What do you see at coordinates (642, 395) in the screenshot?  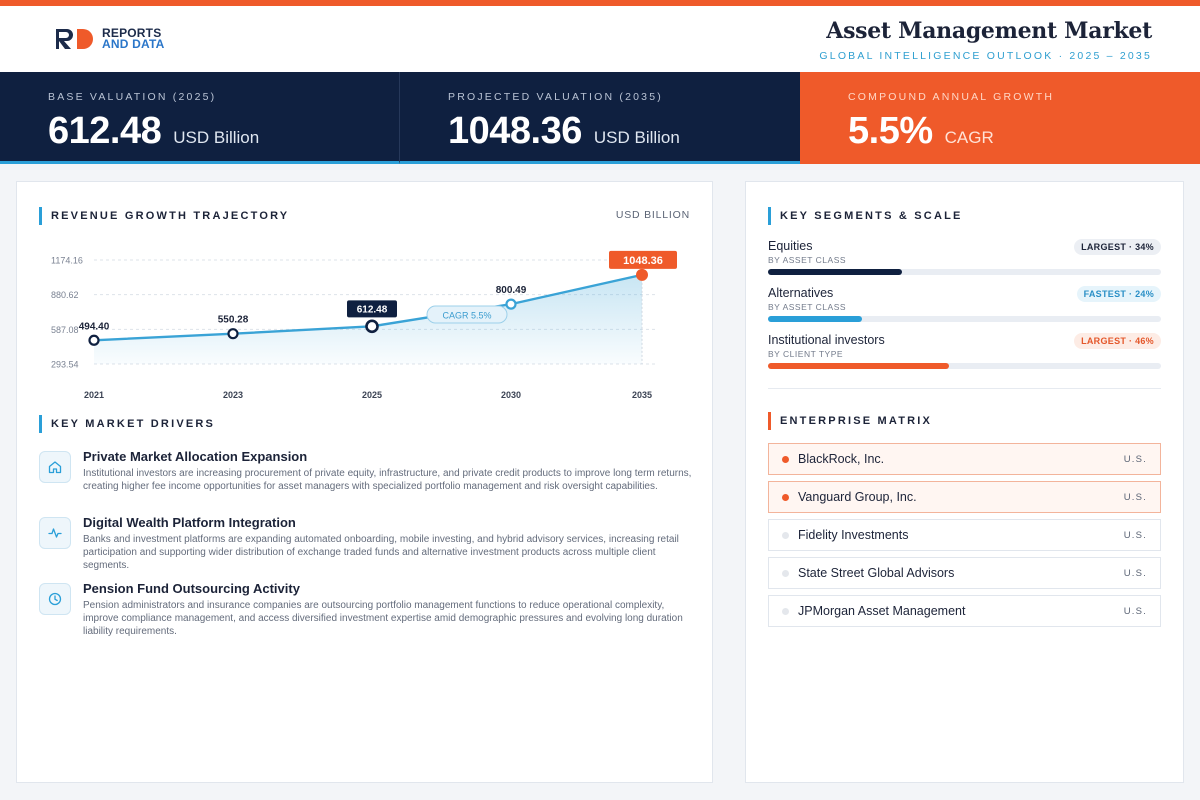 I see `x-tick-label: 2035` at bounding box center [642, 395].